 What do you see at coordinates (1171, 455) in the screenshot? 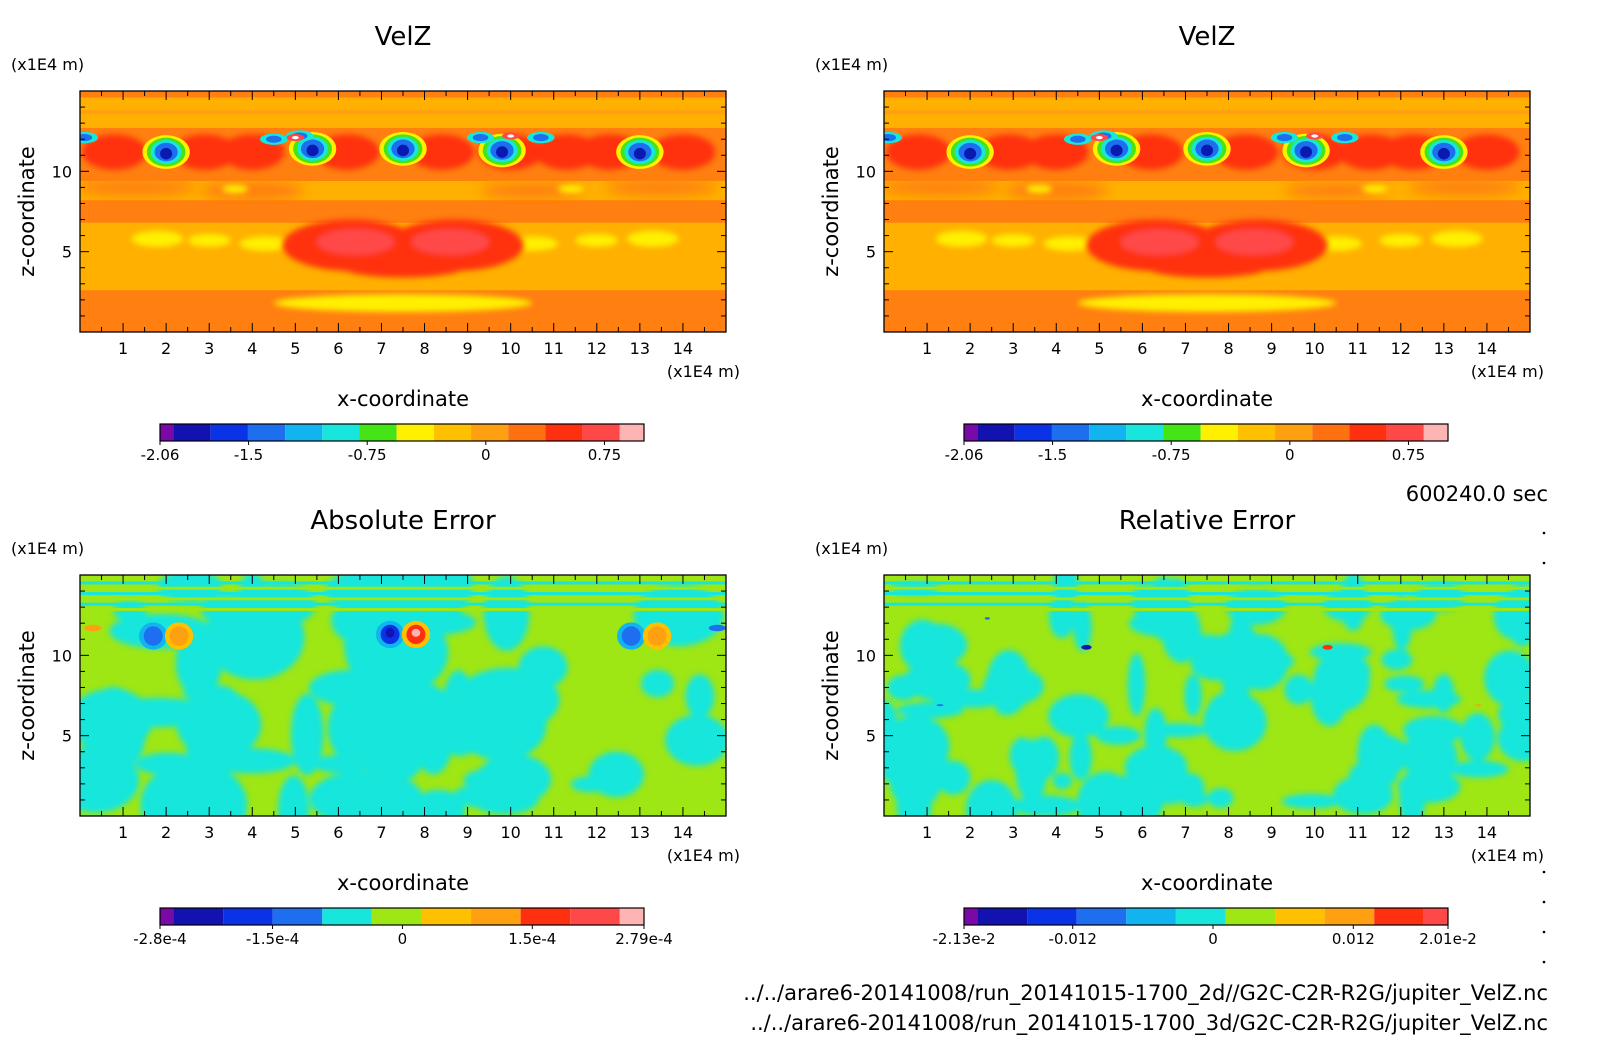
I see `colorbar-tick-label: -0.75` at bounding box center [1171, 455].